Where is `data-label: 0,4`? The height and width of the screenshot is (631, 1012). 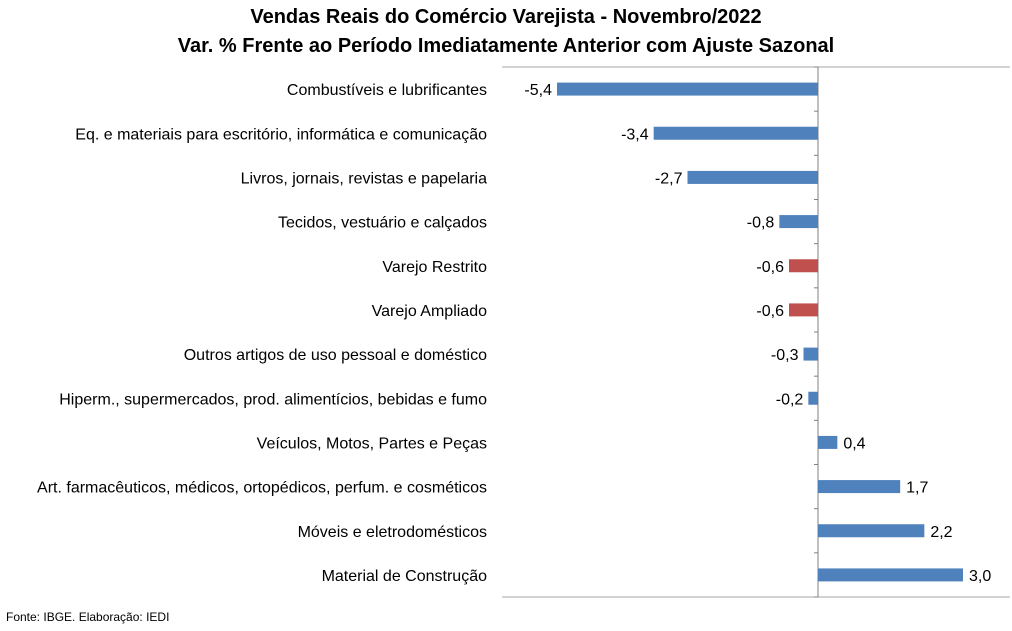
data-label: 0,4 is located at coordinates (854, 443).